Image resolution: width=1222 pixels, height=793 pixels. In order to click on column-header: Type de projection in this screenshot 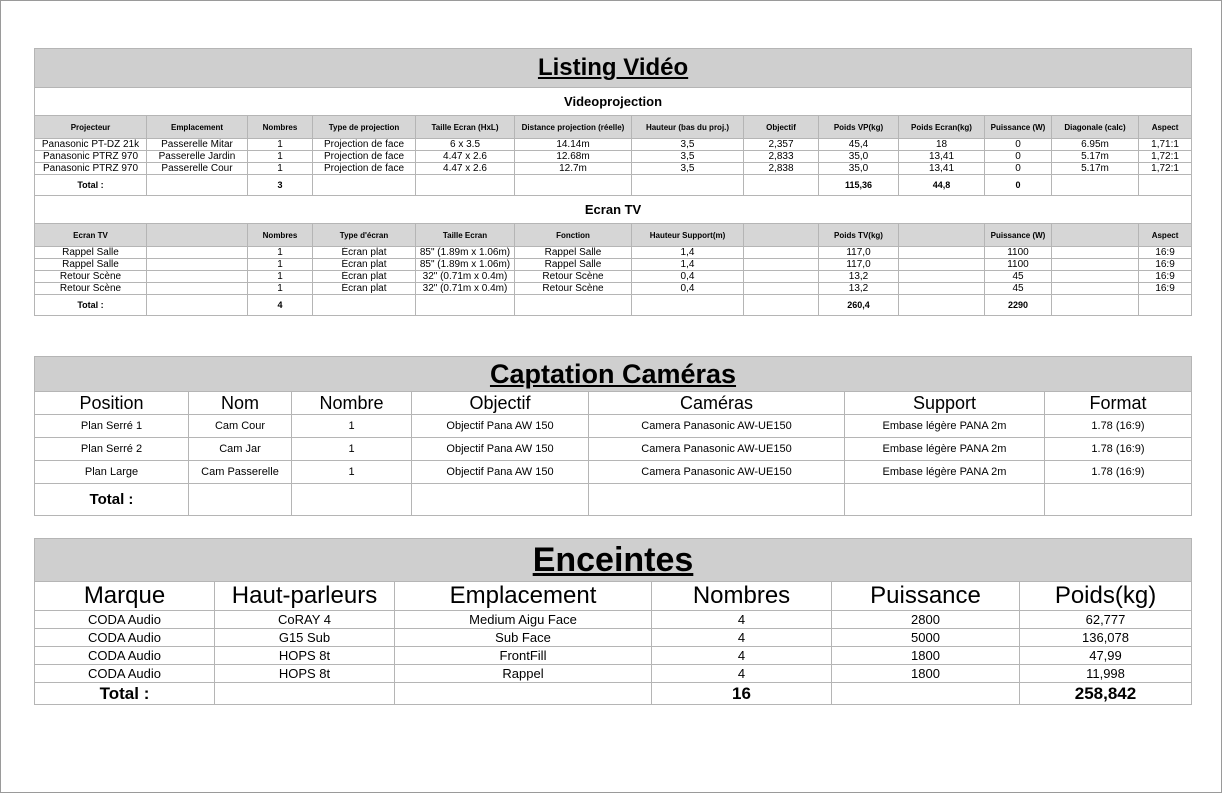, I will do `click(364, 127)`.